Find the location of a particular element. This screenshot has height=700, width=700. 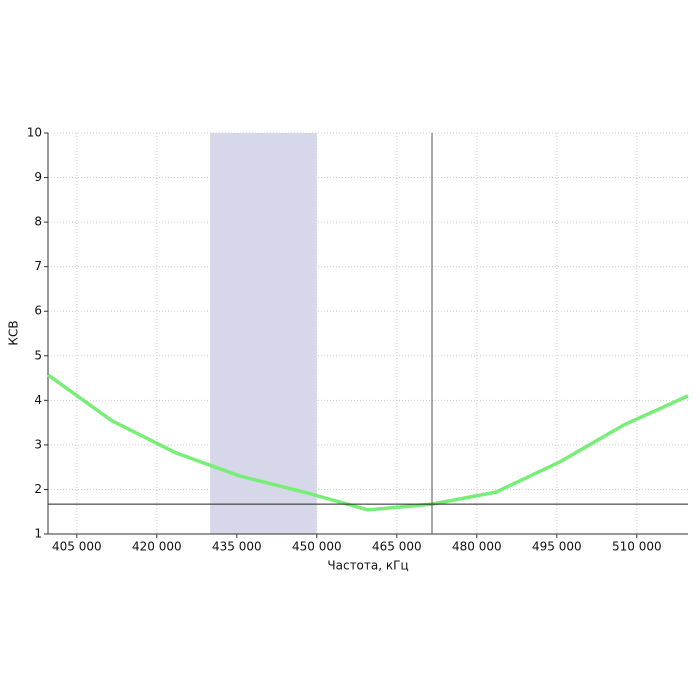

y-axis-title: КСВ is located at coordinates (14, 332).